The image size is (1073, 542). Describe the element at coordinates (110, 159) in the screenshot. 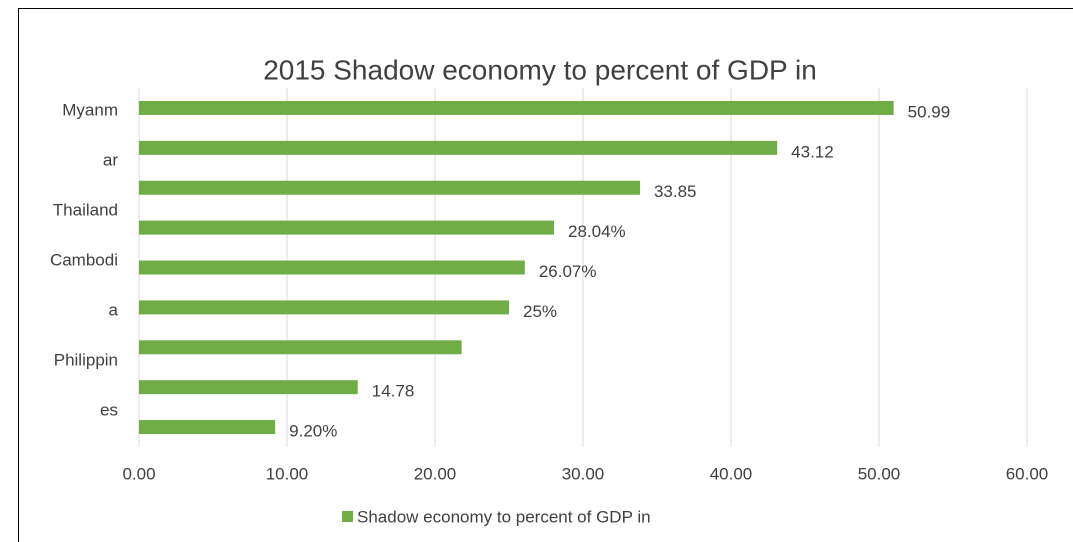

I see `y-tick-label: ar` at that location.